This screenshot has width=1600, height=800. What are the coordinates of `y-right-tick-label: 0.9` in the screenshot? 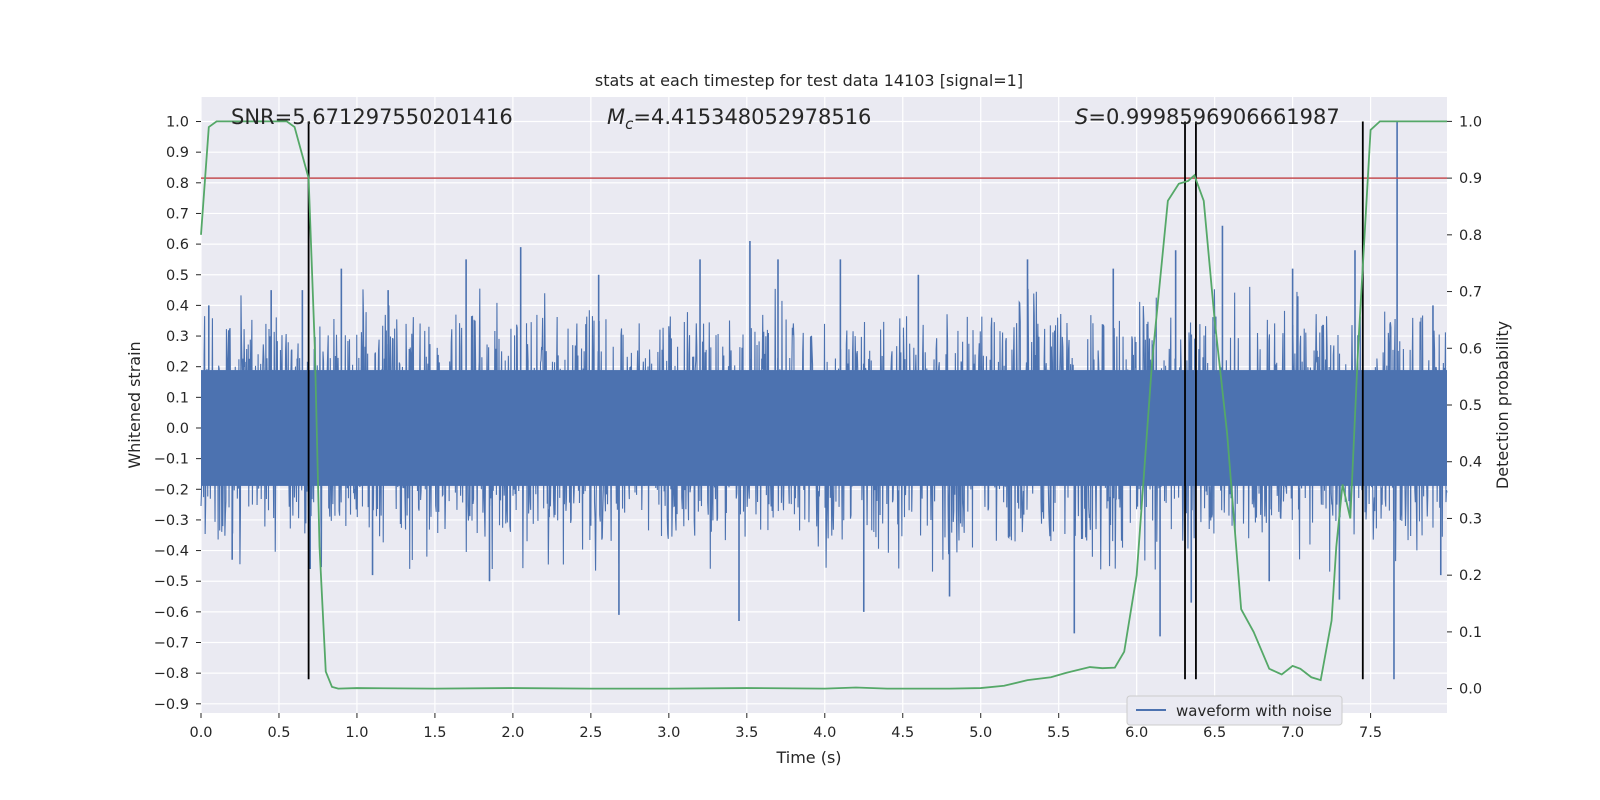 It's located at (1470, 179).